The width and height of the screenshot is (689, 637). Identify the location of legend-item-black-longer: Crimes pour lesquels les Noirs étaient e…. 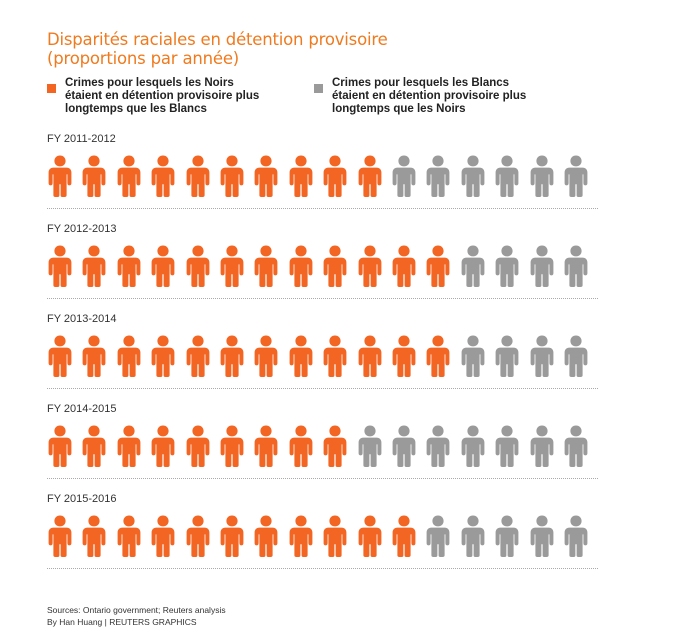
(156, 96).